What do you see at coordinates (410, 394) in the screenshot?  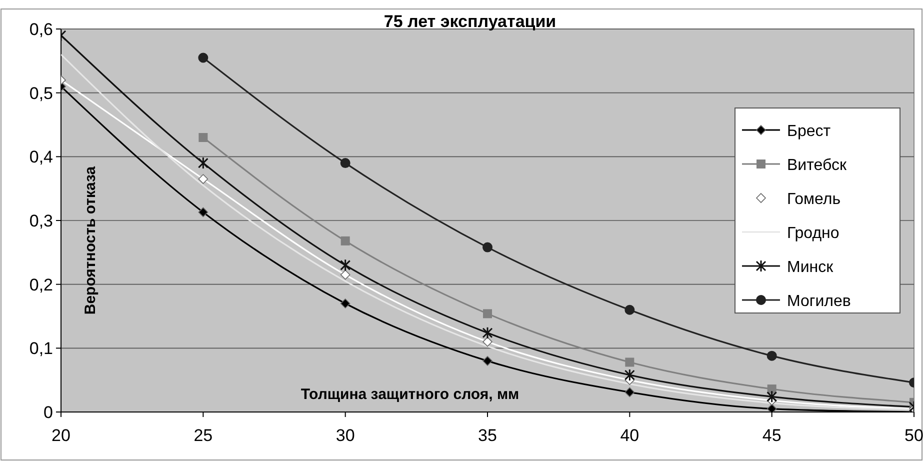 I see `x-axis-title: Толщина защитного слоя, мм` at bounding box center [410, 394].